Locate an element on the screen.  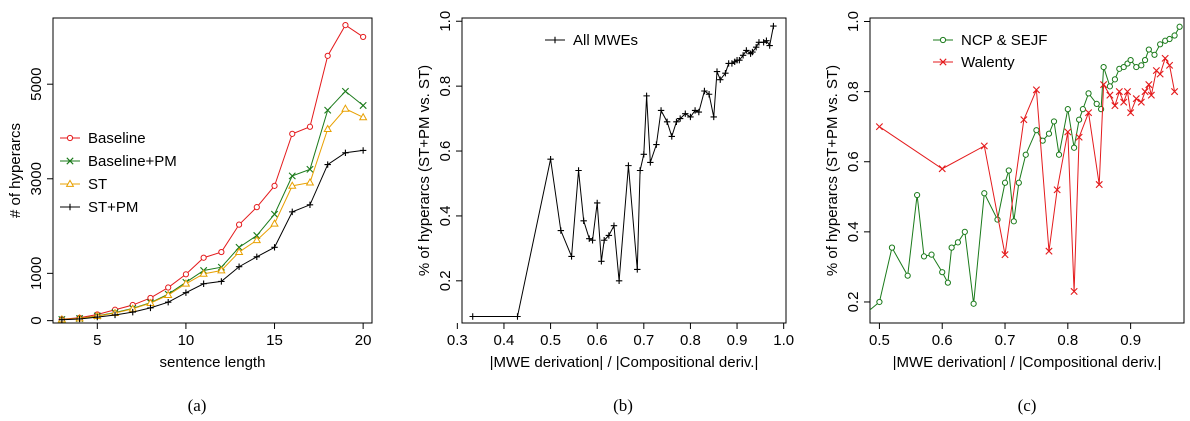
legend-label: Baseline is located at coordinates (117, 138).